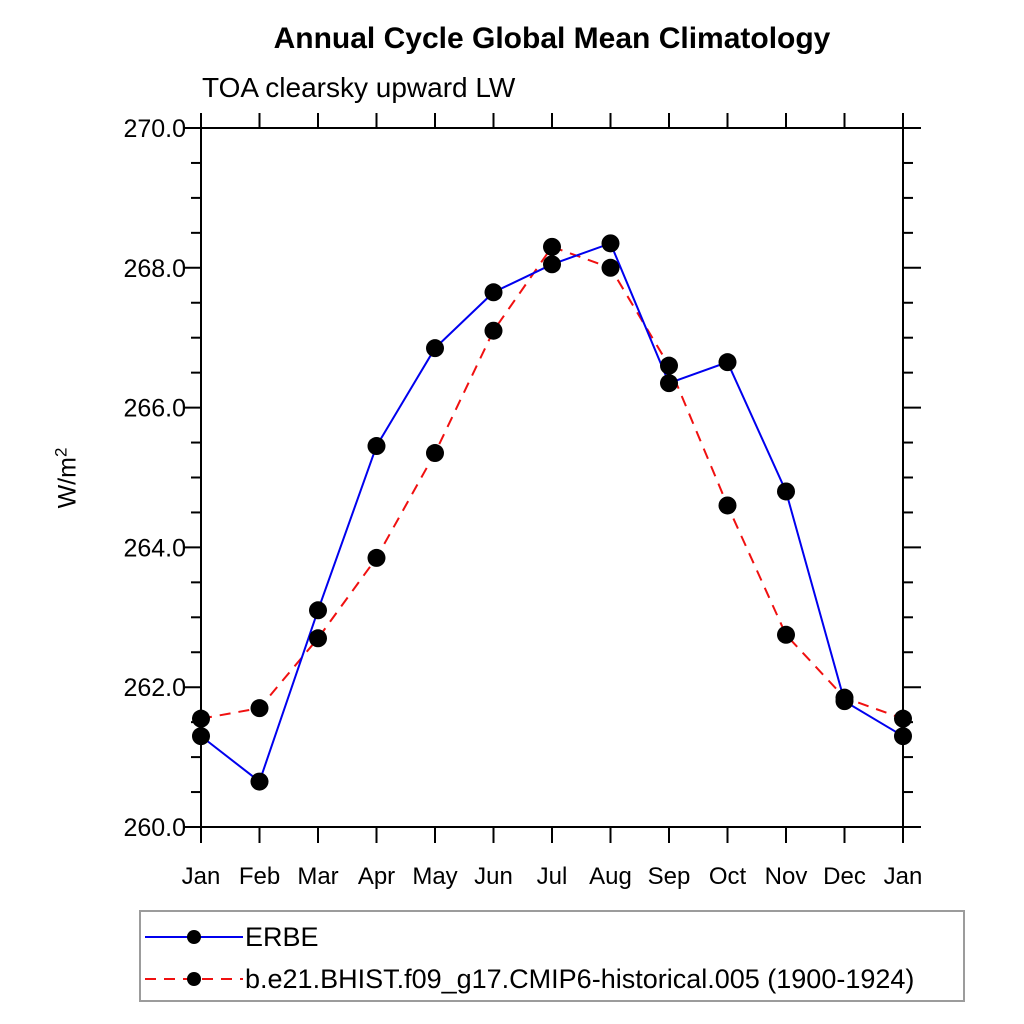 This screenshot has width=1024, height=1024. What do you see at coordinates (154, 269) in the screenshot?
I see `y-tick-label: 268.0` at bounding box center [154, 269].